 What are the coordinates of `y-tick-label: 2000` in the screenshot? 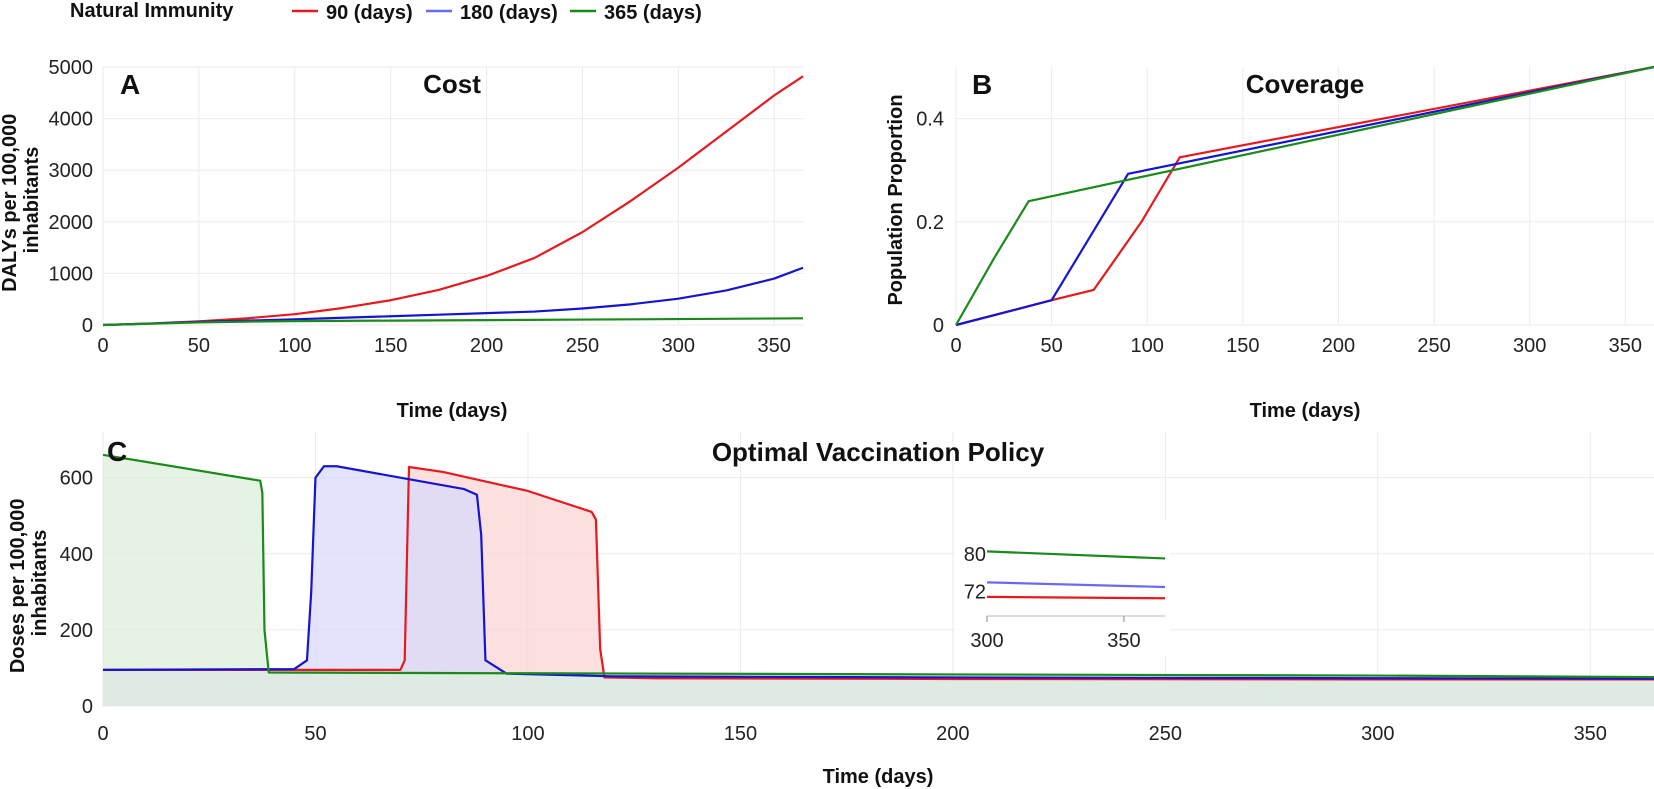 It's located at (71, 223).